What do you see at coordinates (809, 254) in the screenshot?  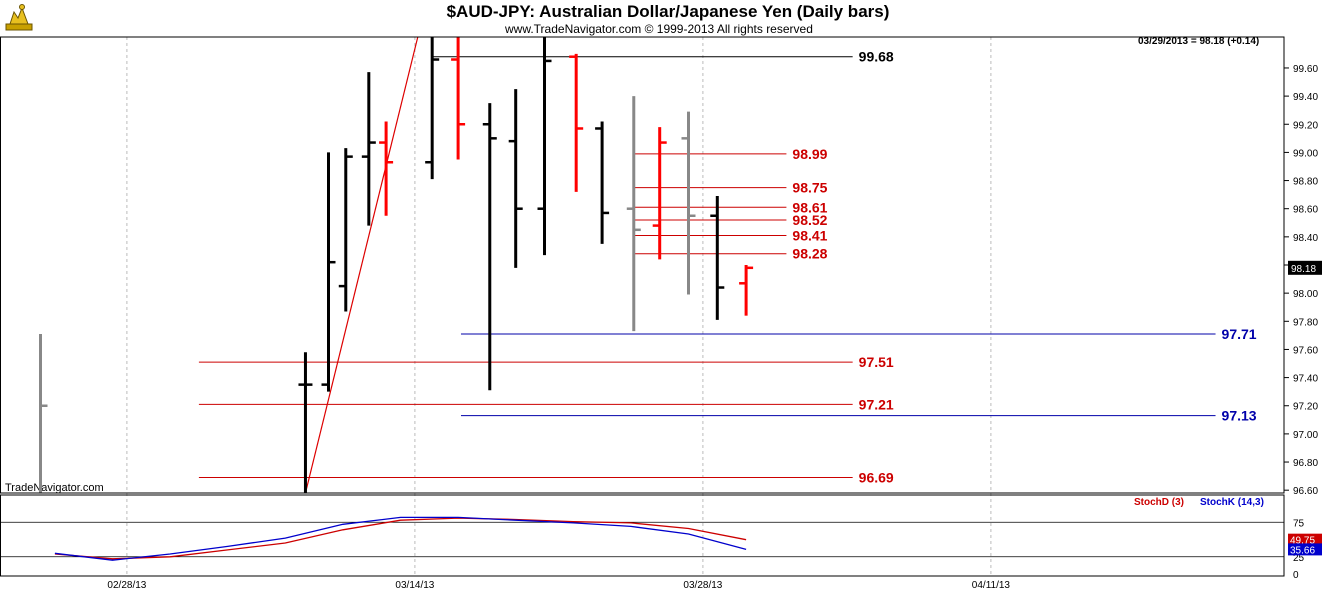 I see `level-label: 98.28` at bounding box center [809, 254].